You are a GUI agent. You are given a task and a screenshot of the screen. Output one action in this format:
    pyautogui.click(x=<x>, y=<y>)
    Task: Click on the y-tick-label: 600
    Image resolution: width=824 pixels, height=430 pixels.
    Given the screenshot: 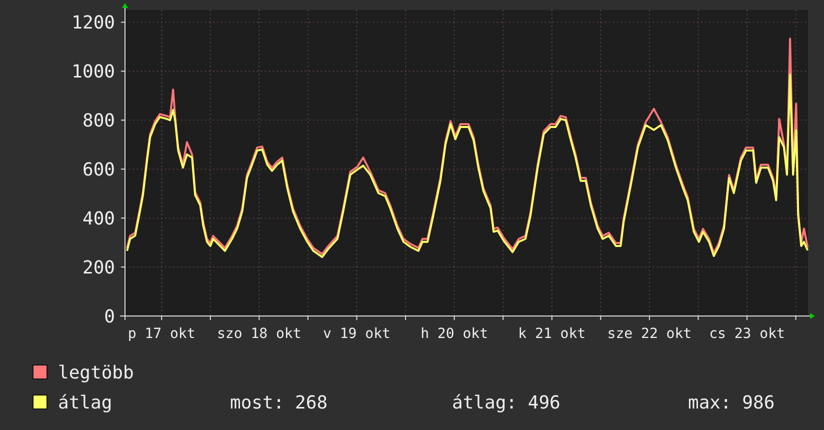 What is the action you would take?
    pyautogui.click(x=98, y=169)
    